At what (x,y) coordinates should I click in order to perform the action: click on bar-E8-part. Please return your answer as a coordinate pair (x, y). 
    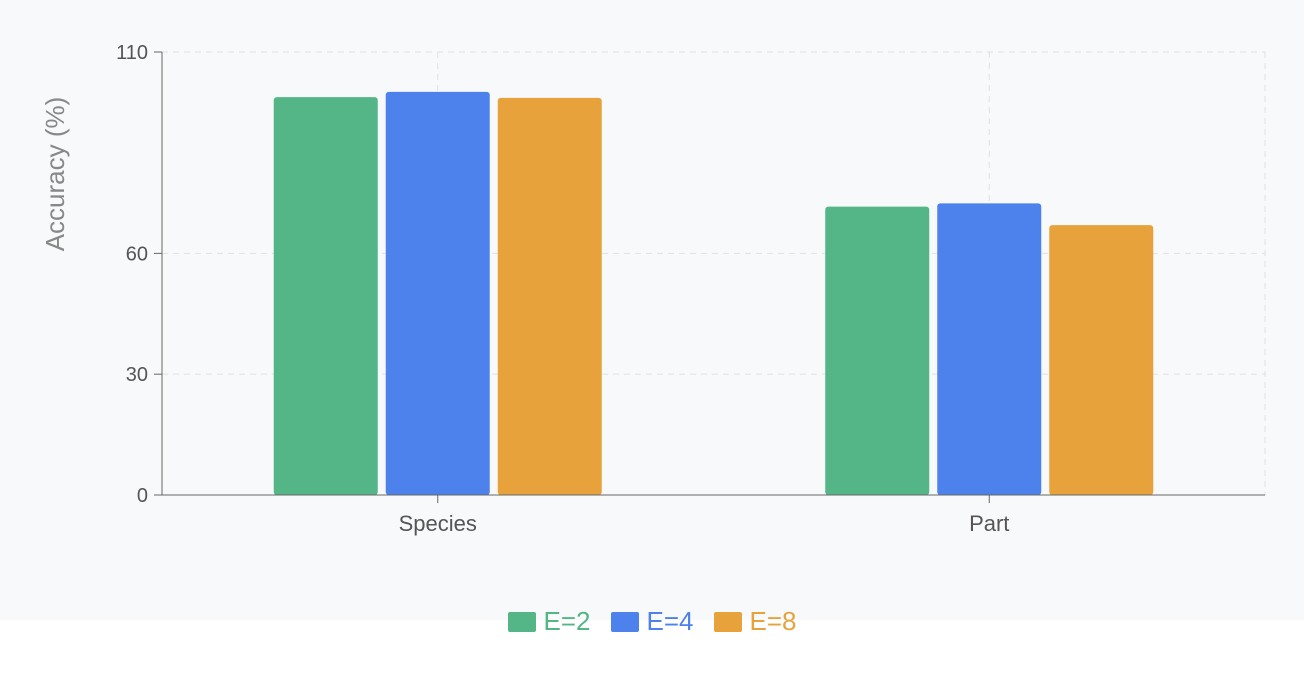
    Looking at the image, I should click on (1101, 360).